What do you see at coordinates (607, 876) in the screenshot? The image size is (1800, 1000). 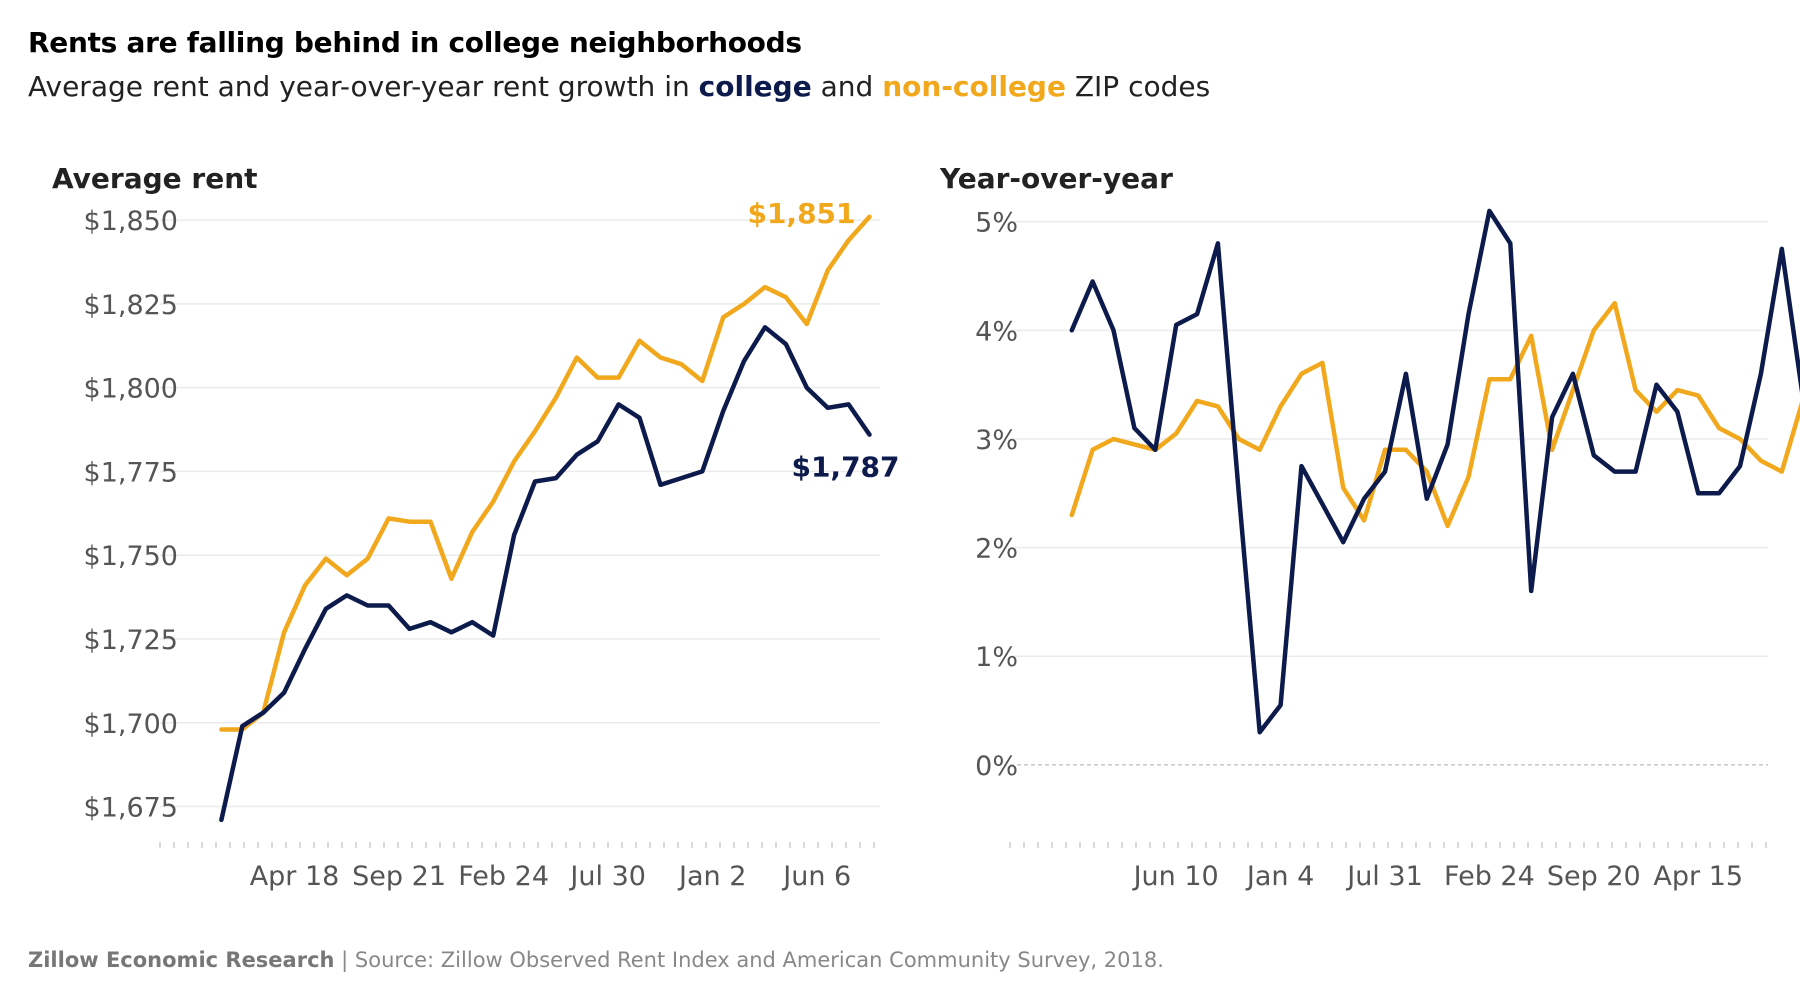 I see `x-tick-label: Jul 30` at bounding box center [607, 876].